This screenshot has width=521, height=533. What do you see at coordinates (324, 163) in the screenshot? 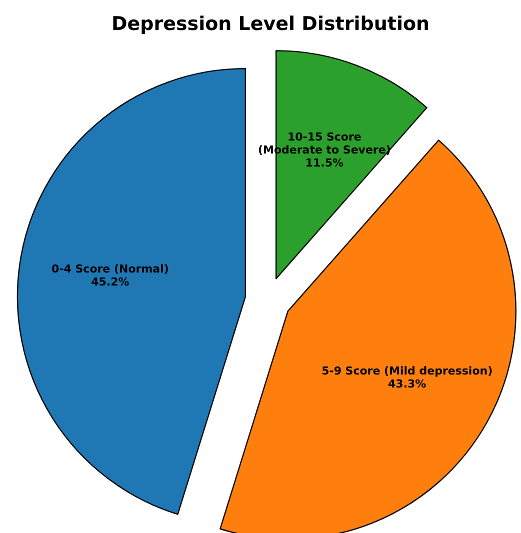
I see `data-label: 11.5%` at bounding box center [324, 163].